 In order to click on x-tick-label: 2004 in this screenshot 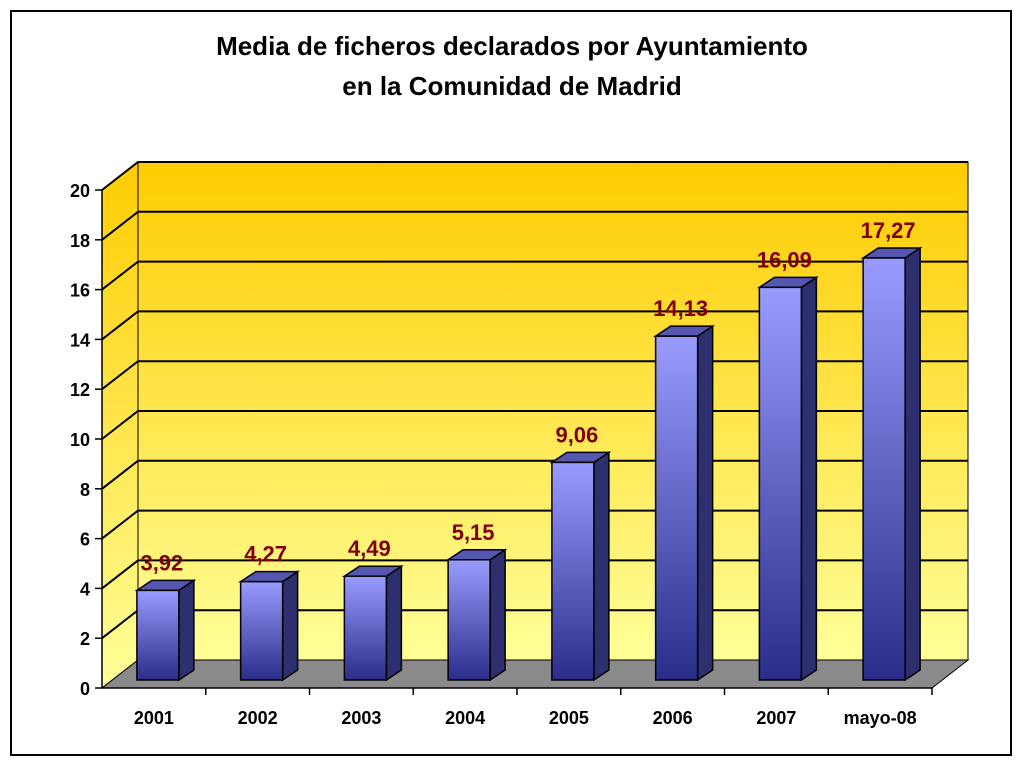, I will do `click(465, 718)`.